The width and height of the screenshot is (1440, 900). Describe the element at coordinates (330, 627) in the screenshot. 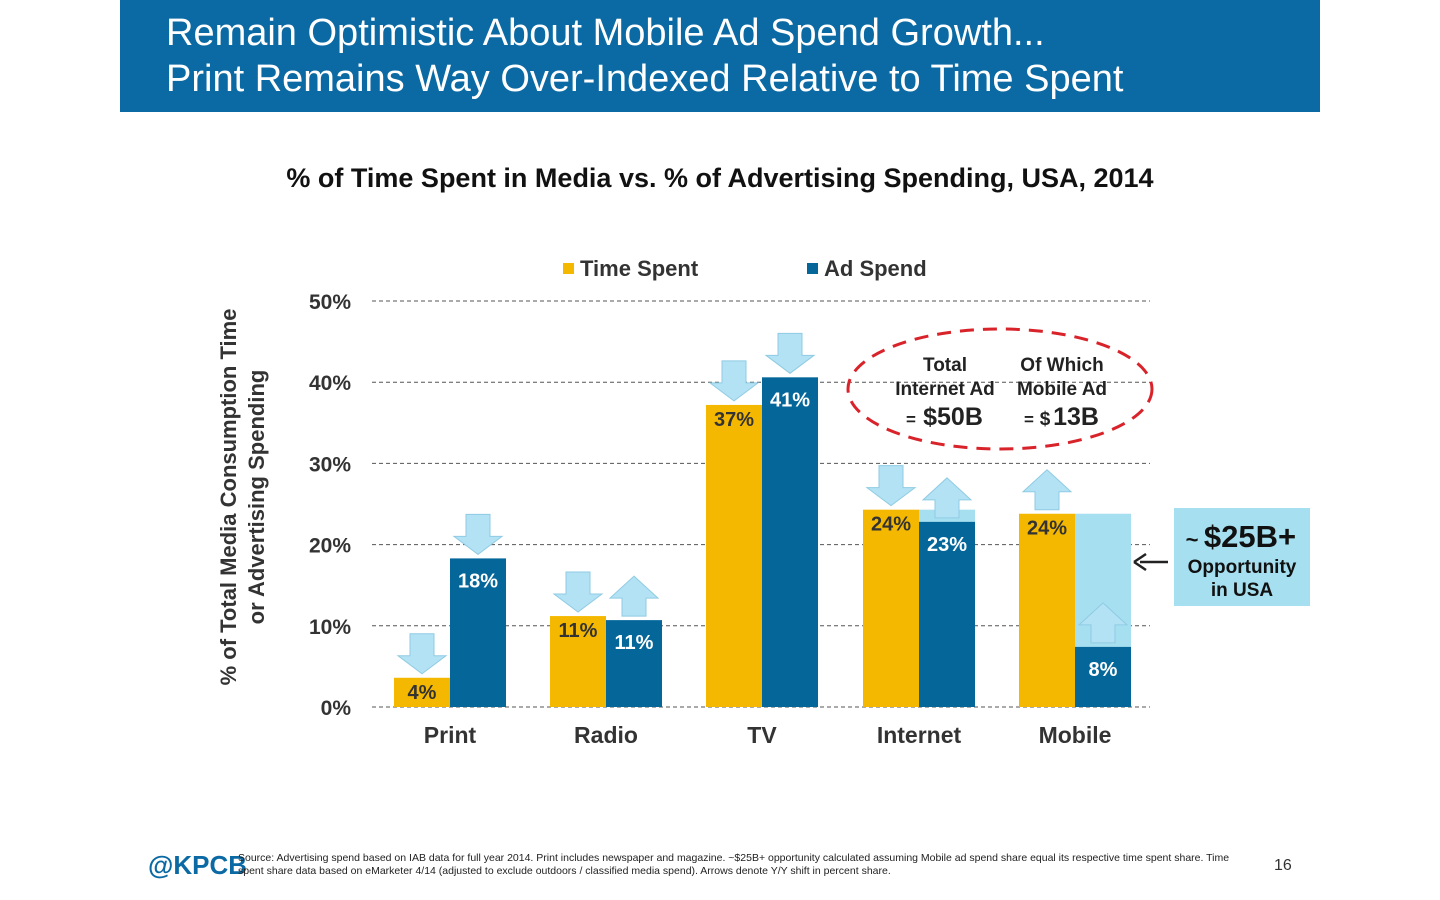

I see `y-tick-label: 10%` at that location.